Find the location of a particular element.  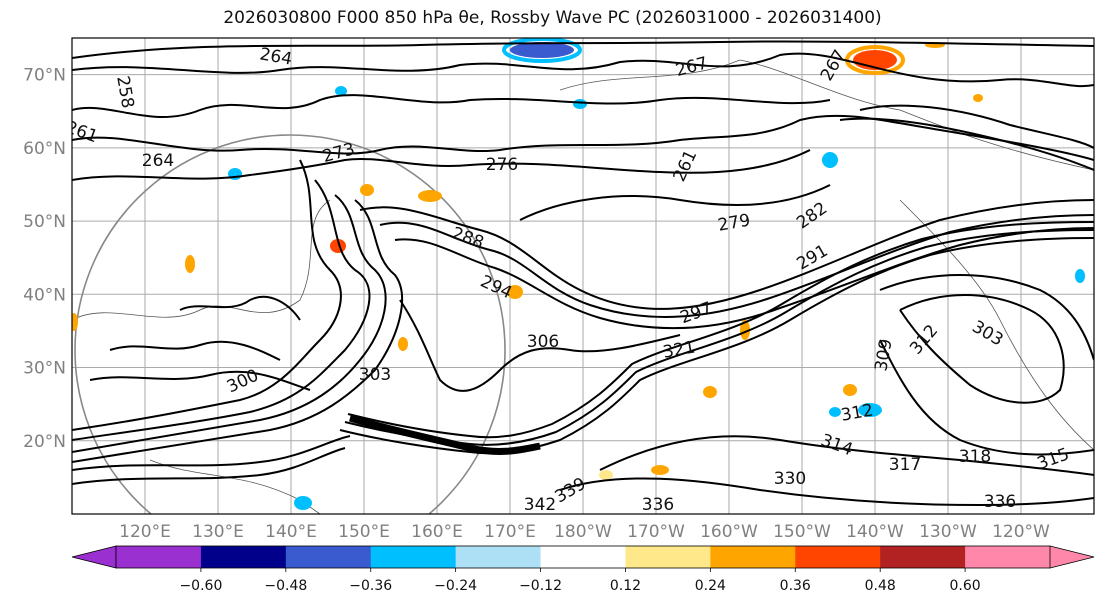

lon-tick-label: 120°E is located at coordinates (145, 532).